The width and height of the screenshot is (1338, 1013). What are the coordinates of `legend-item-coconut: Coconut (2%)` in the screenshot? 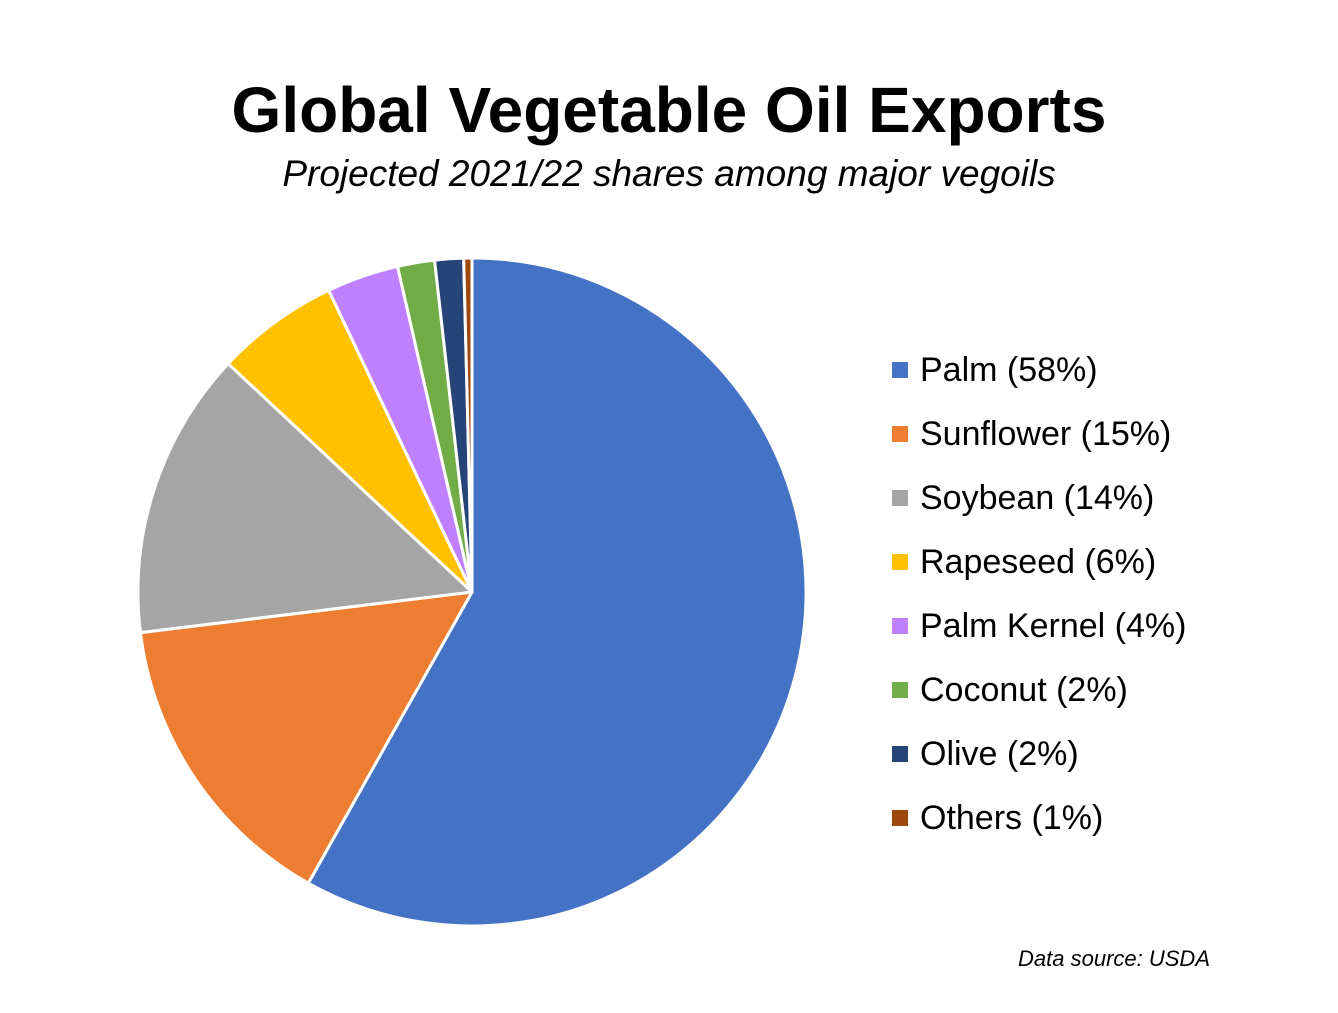 It's located at (1039, 690).